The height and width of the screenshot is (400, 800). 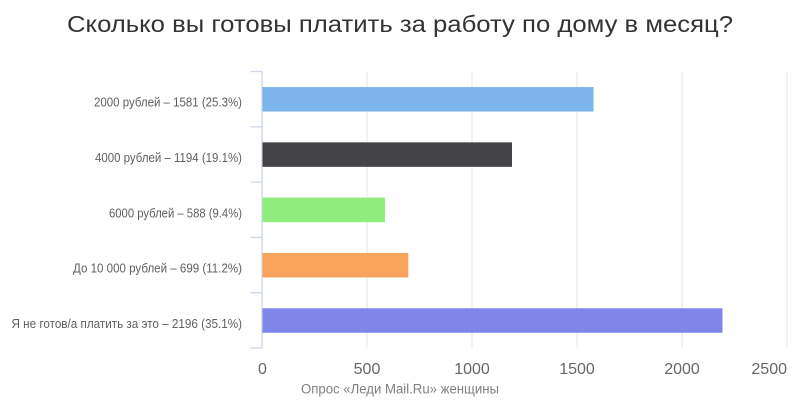 I want to click on svg-text: 500, so click(x=367, y=369).